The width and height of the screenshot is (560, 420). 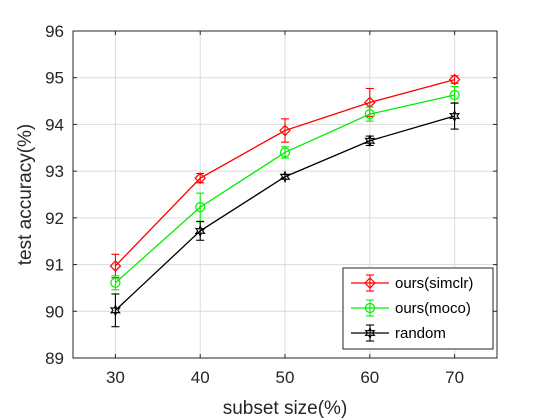 What do you see at coordinates (433, 308) in the screenshot?
I see `legend-label: ours(moco)` at bounding box center [433, 308].